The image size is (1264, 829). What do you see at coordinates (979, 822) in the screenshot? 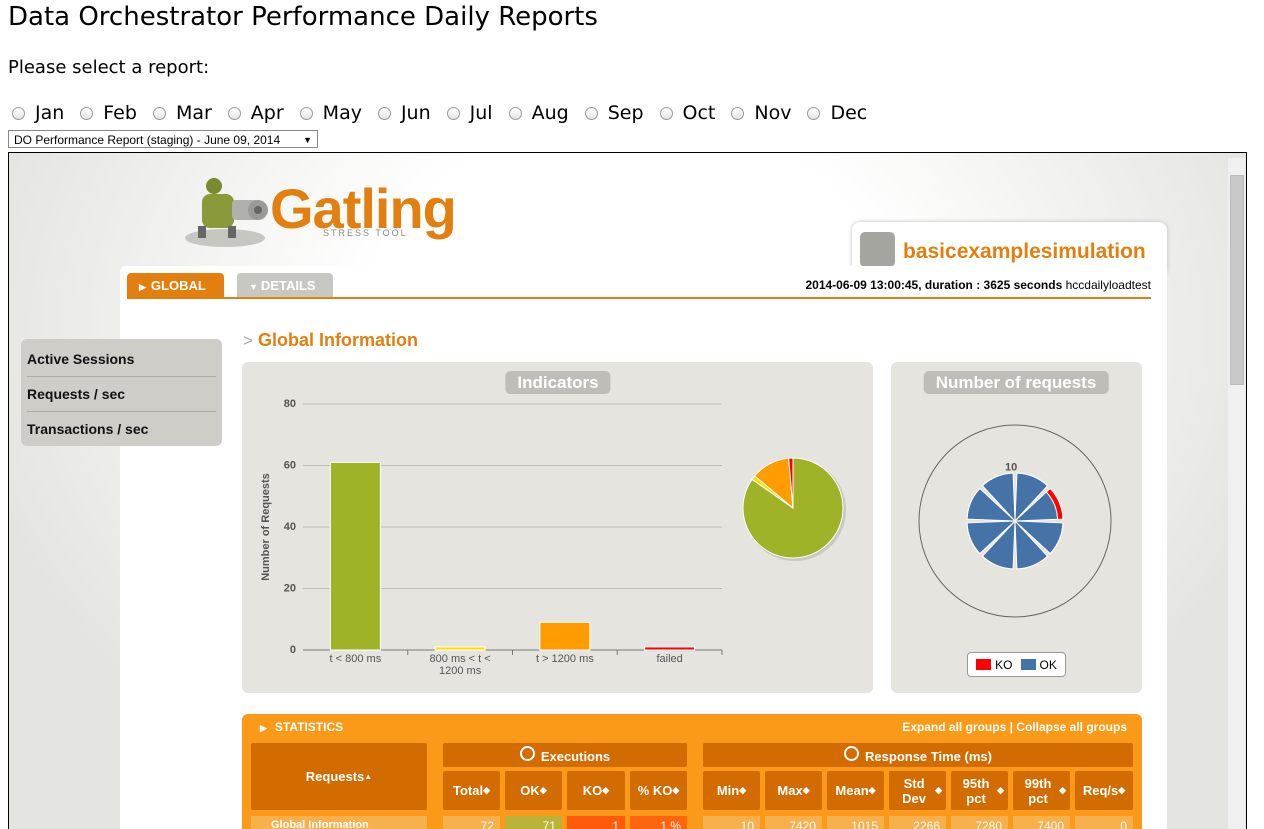
I see `stat-cell: 7280` at bounding box center [979, 822].